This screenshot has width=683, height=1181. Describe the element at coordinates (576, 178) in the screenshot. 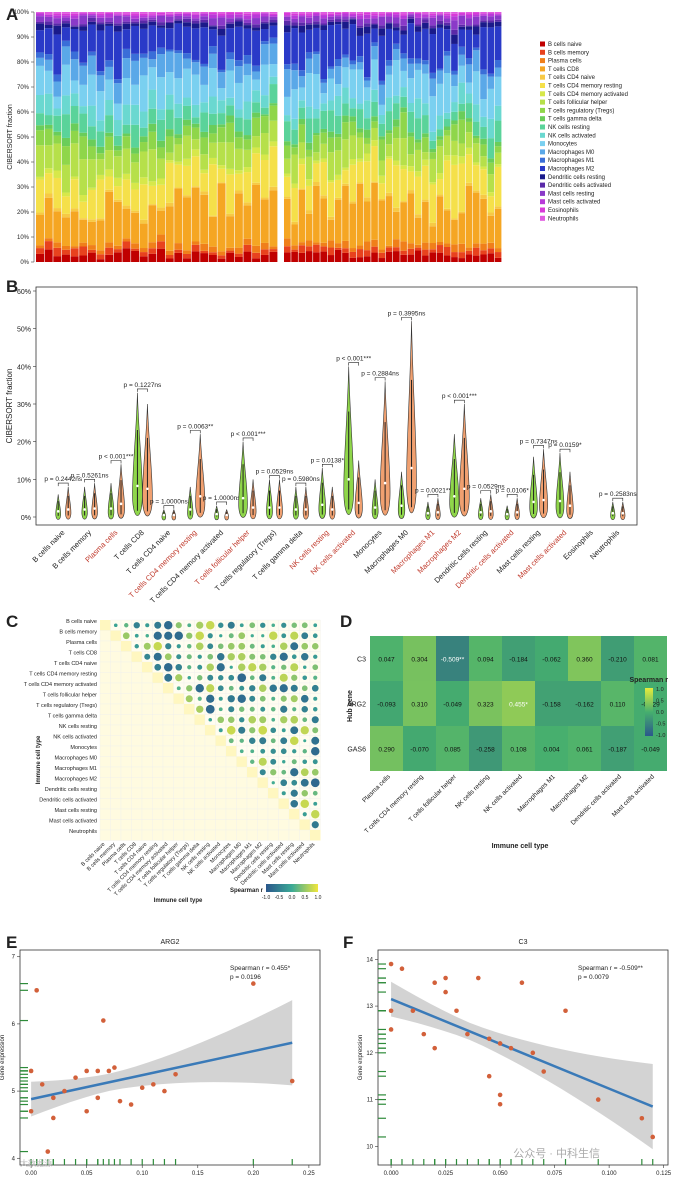

I see `legend-label: Dendritic cells resting` at that location.